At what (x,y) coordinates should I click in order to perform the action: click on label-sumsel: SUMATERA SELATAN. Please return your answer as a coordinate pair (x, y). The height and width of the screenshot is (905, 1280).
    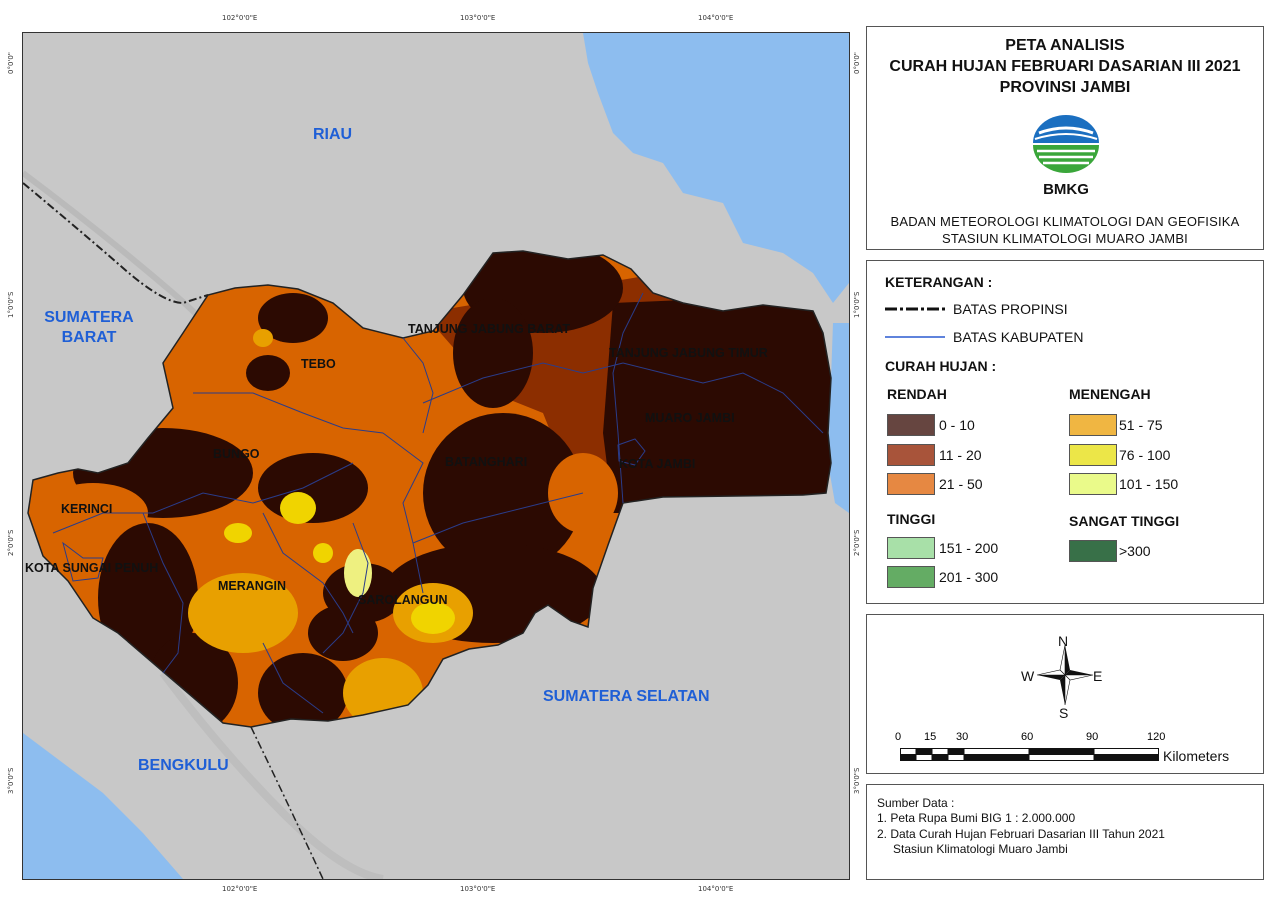
    Looking at the image, I should click on (626, 696).